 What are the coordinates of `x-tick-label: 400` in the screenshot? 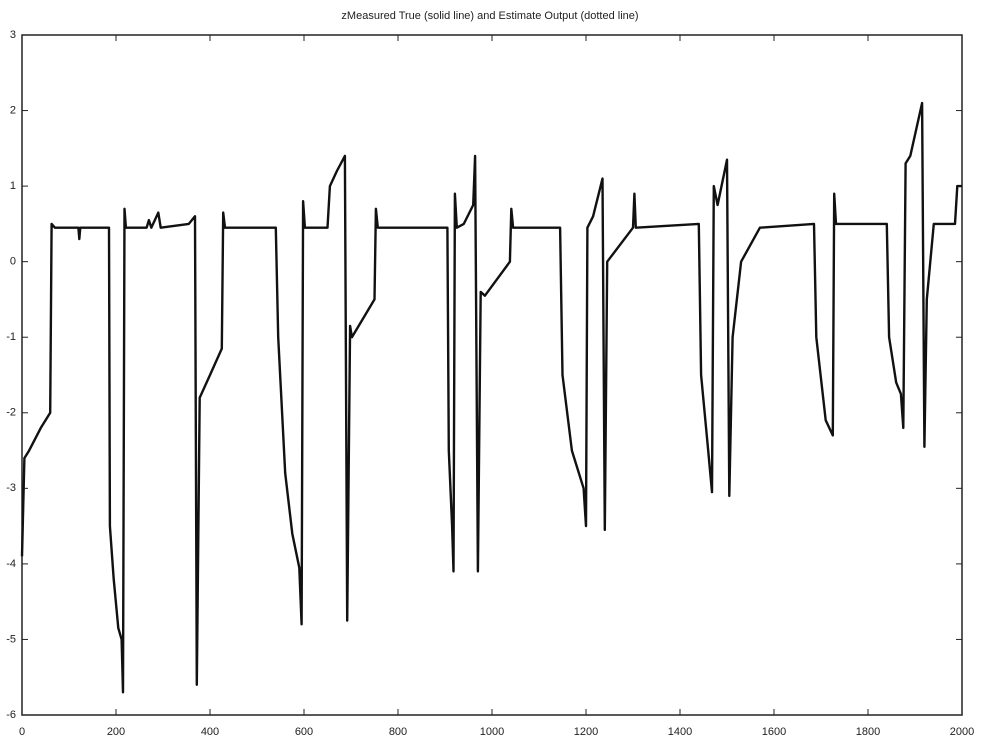 It's located at (210, 732).